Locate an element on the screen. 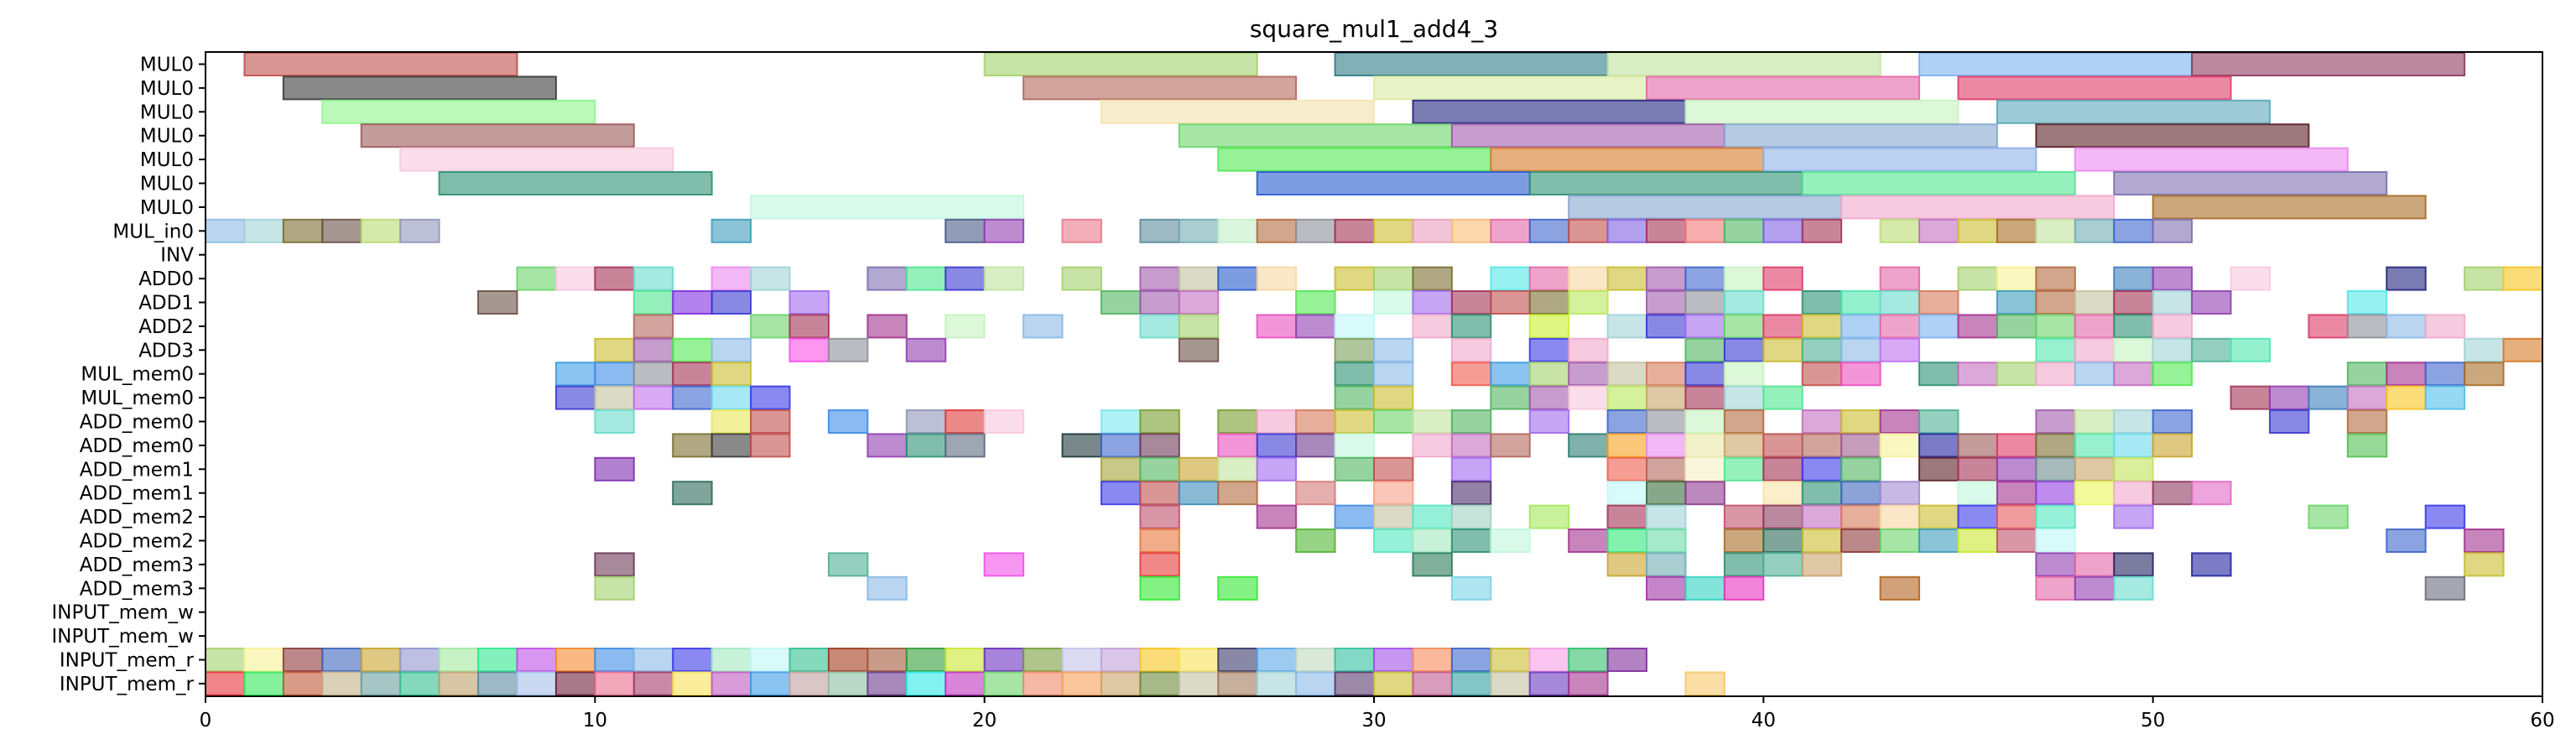 Image resolution: width=2576 pixels, height=755 pixels. row-label: ADD_mem1 is located at coordinates (137, 494).